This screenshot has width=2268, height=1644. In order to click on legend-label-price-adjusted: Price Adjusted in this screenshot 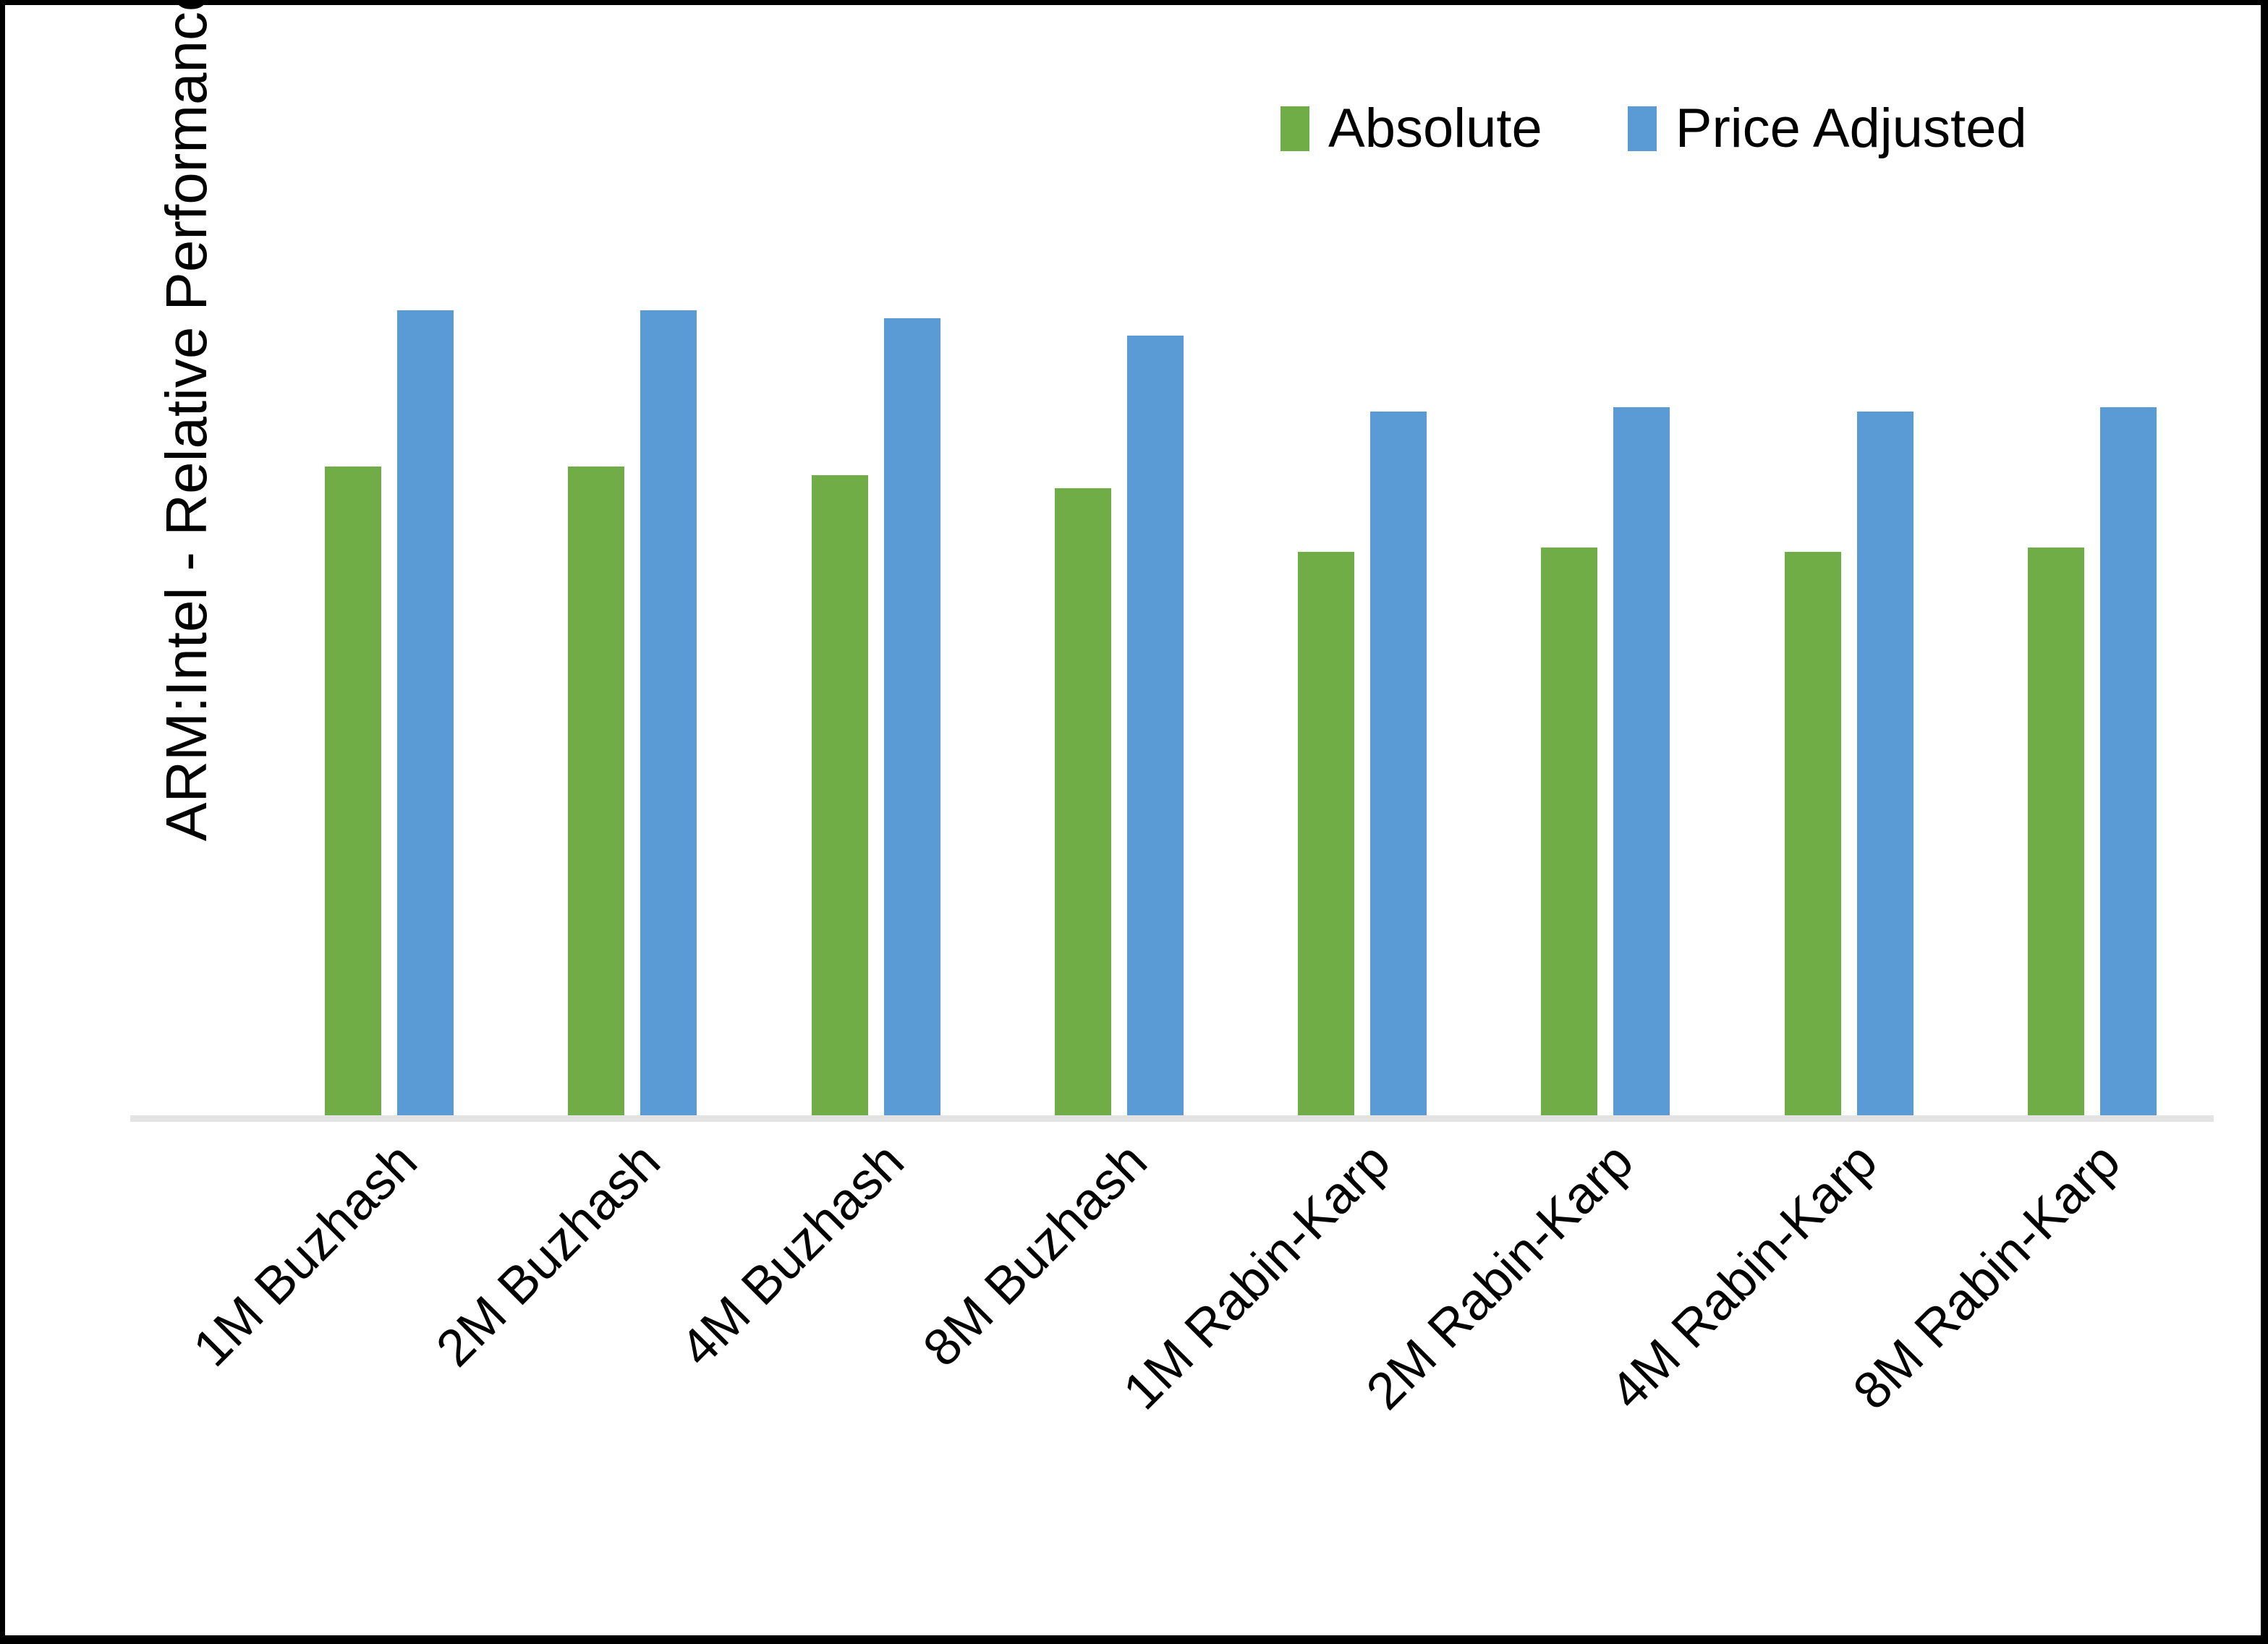, I will do `click(1851, 128)`.